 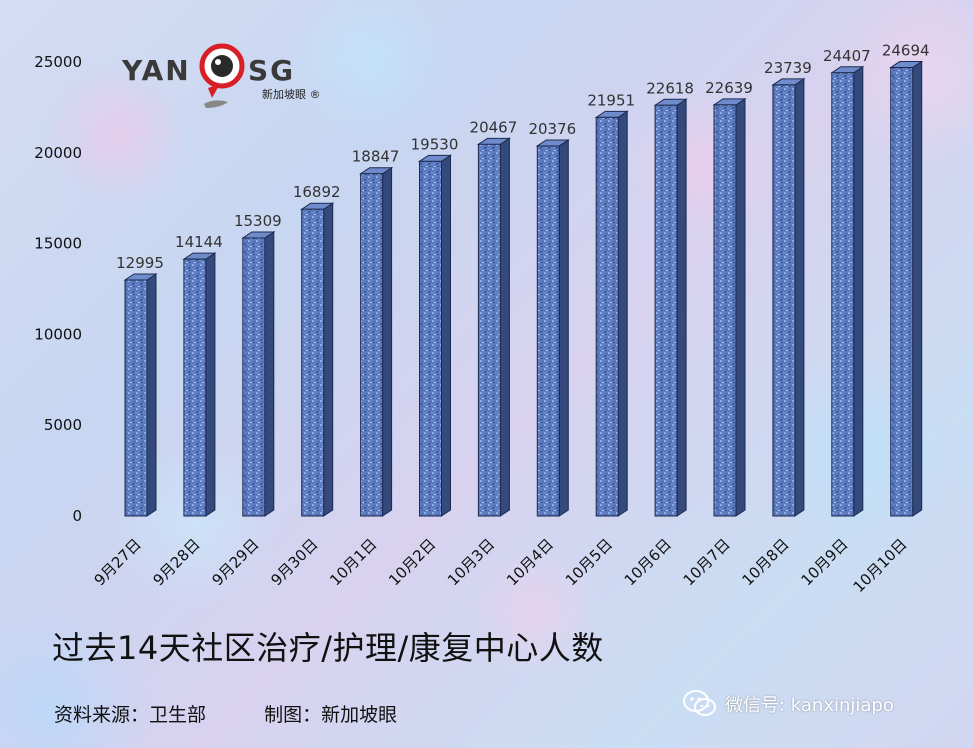 I want to click on data-label: 21951, so click(x=611, y=100).